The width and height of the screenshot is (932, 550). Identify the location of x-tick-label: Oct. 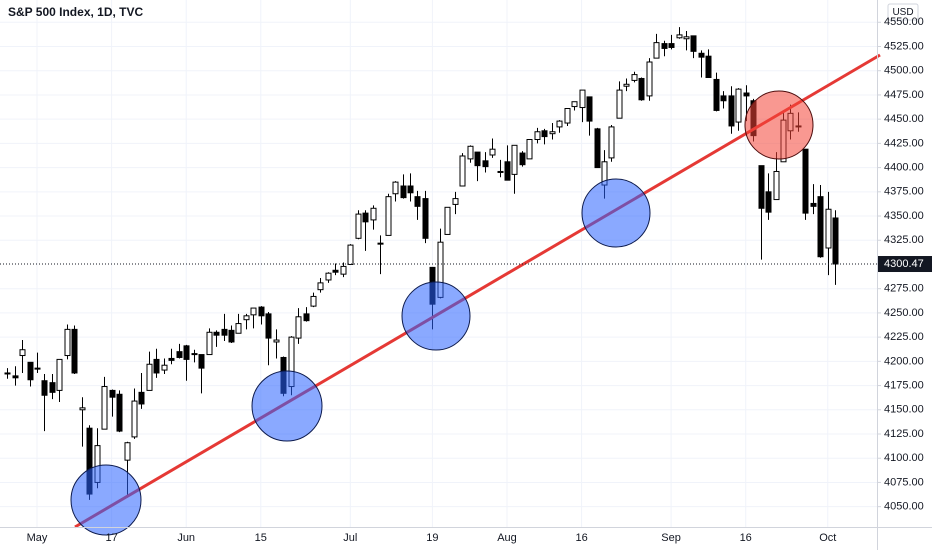
(827, 538).